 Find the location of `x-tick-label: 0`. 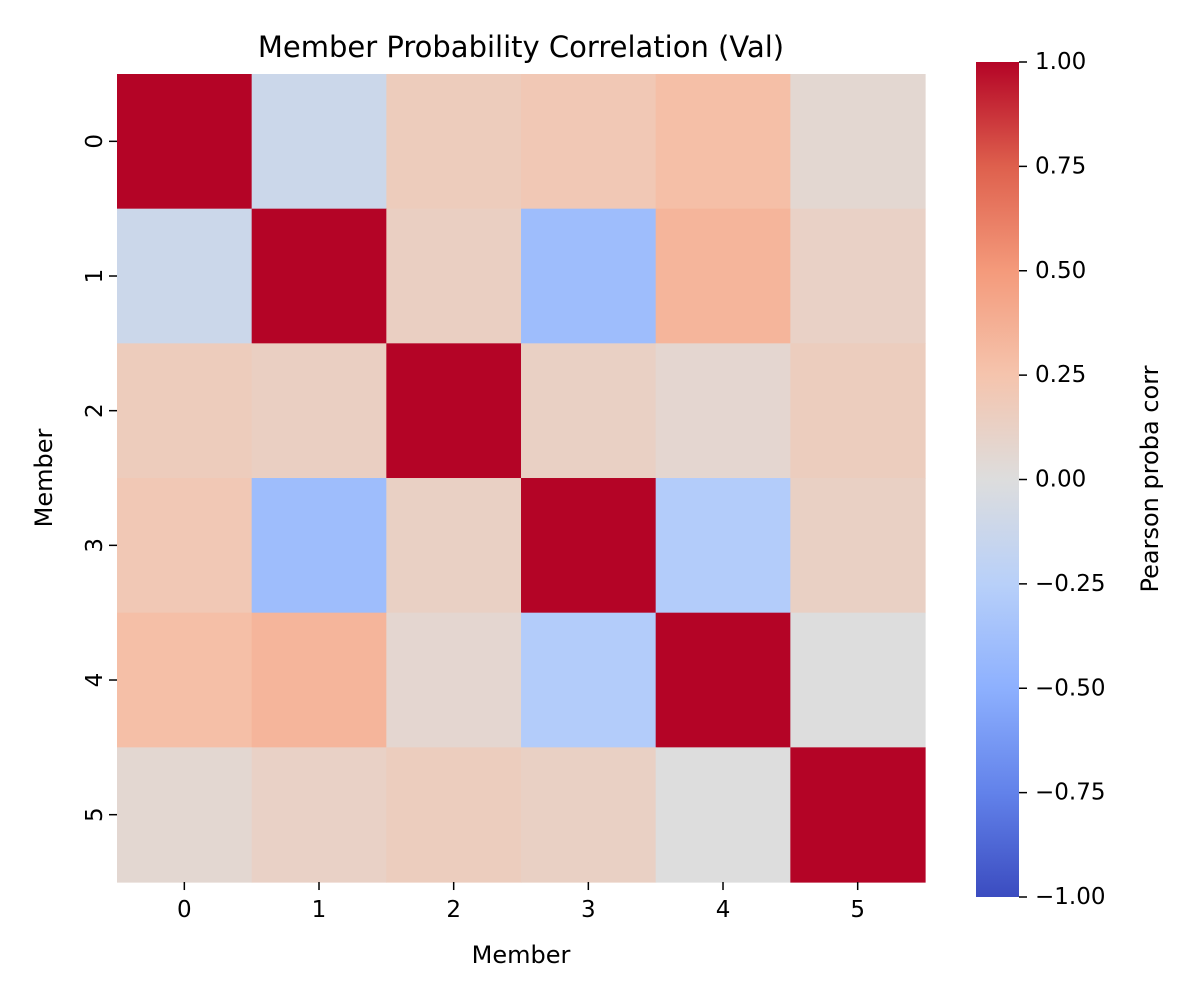

x-tick-label: 0 is located at coordinates (184, 910).